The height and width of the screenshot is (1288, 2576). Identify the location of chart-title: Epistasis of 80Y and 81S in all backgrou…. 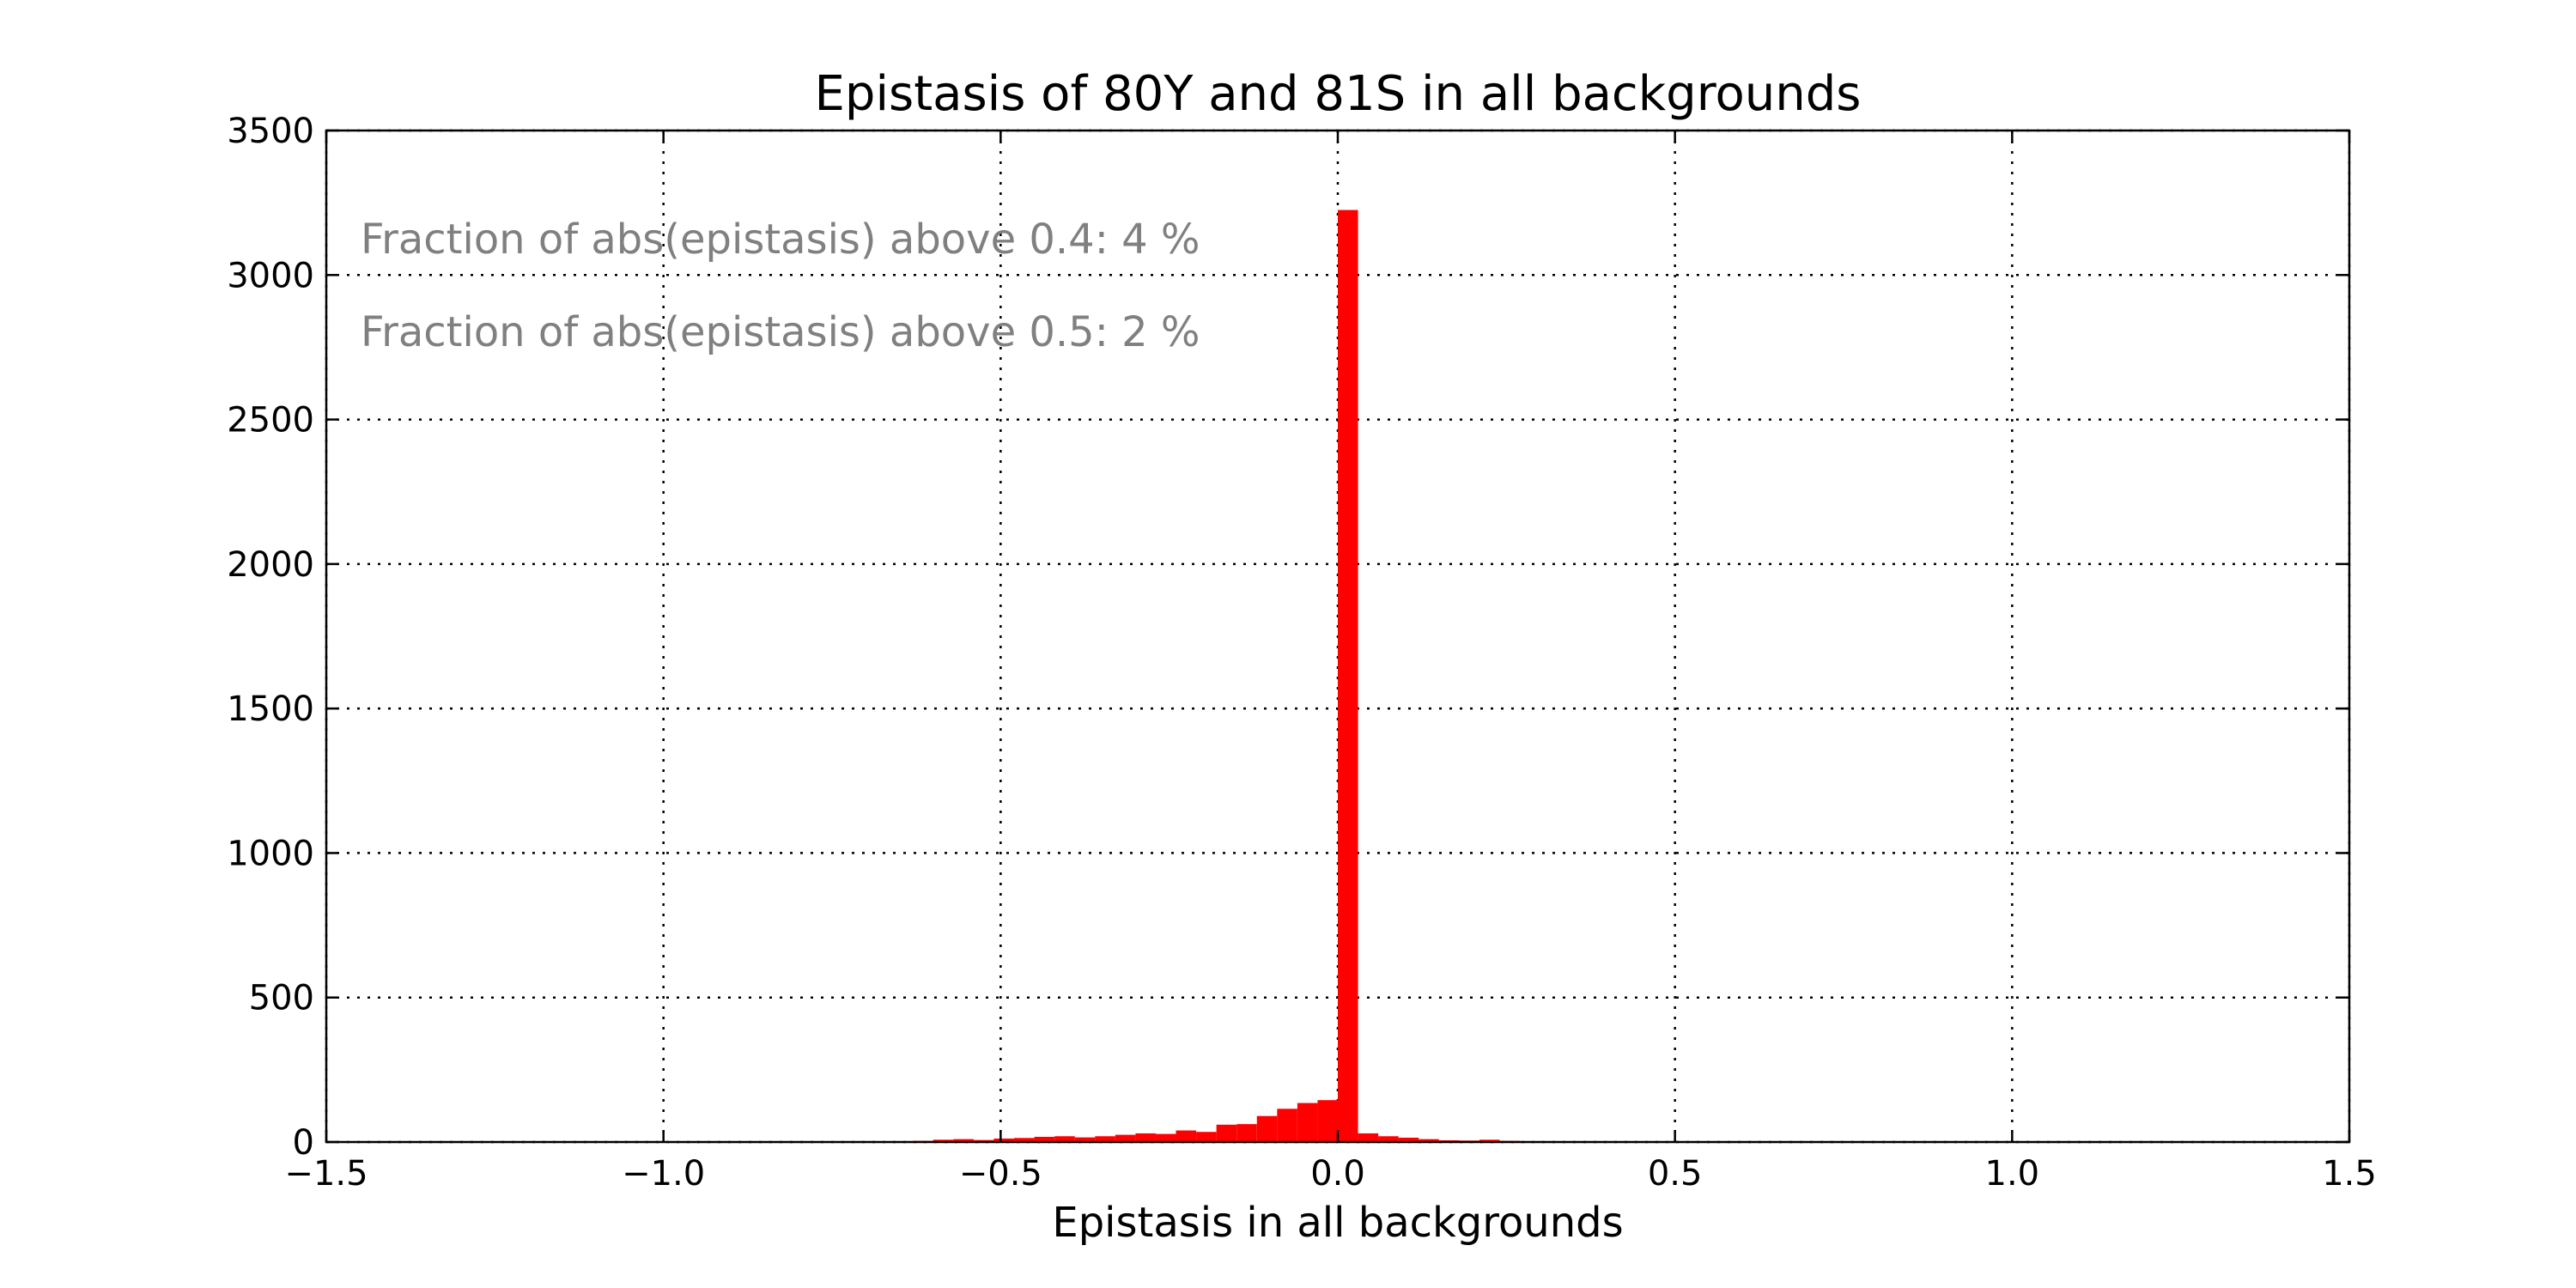
(1338, 94).